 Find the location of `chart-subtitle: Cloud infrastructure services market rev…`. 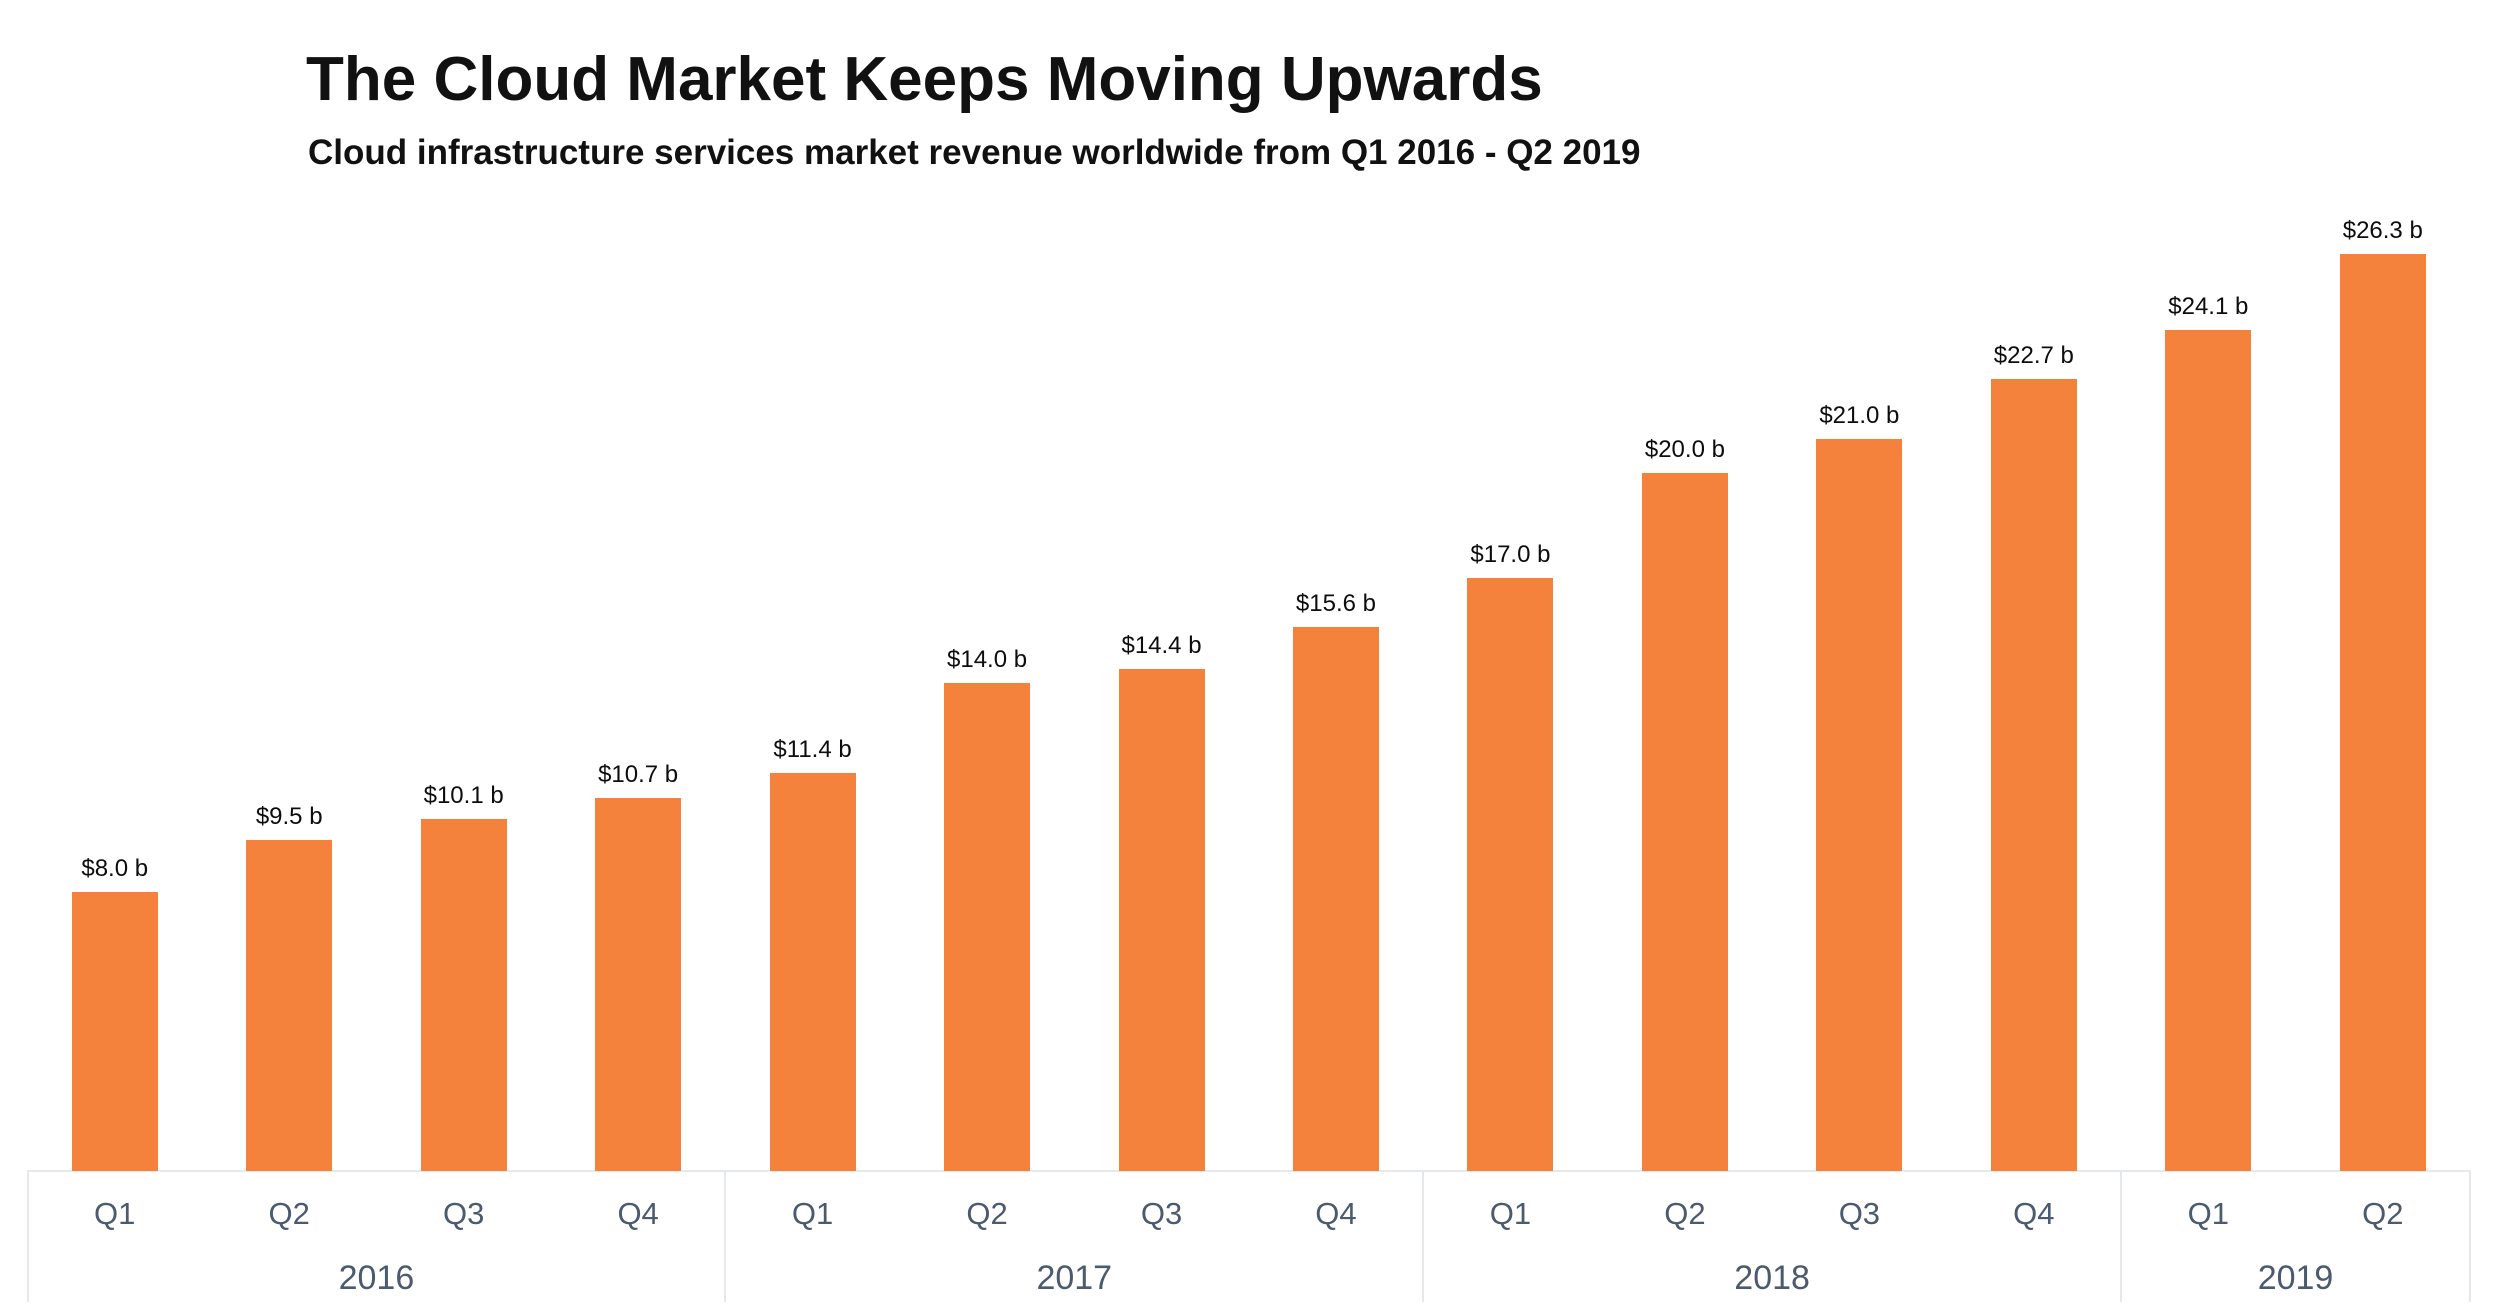

chart-subtitle: Cloud infrastructure services market rev… is located at coordinates (974, 152).